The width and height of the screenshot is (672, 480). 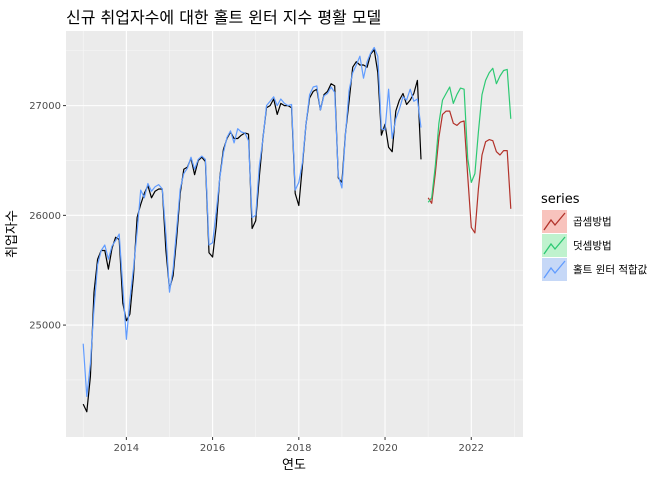 What do you see at coordinates (610, 269) in the screenshot?
I see `legend-label: 홀트 윈터 적합값` at bounding box center [610, 269].